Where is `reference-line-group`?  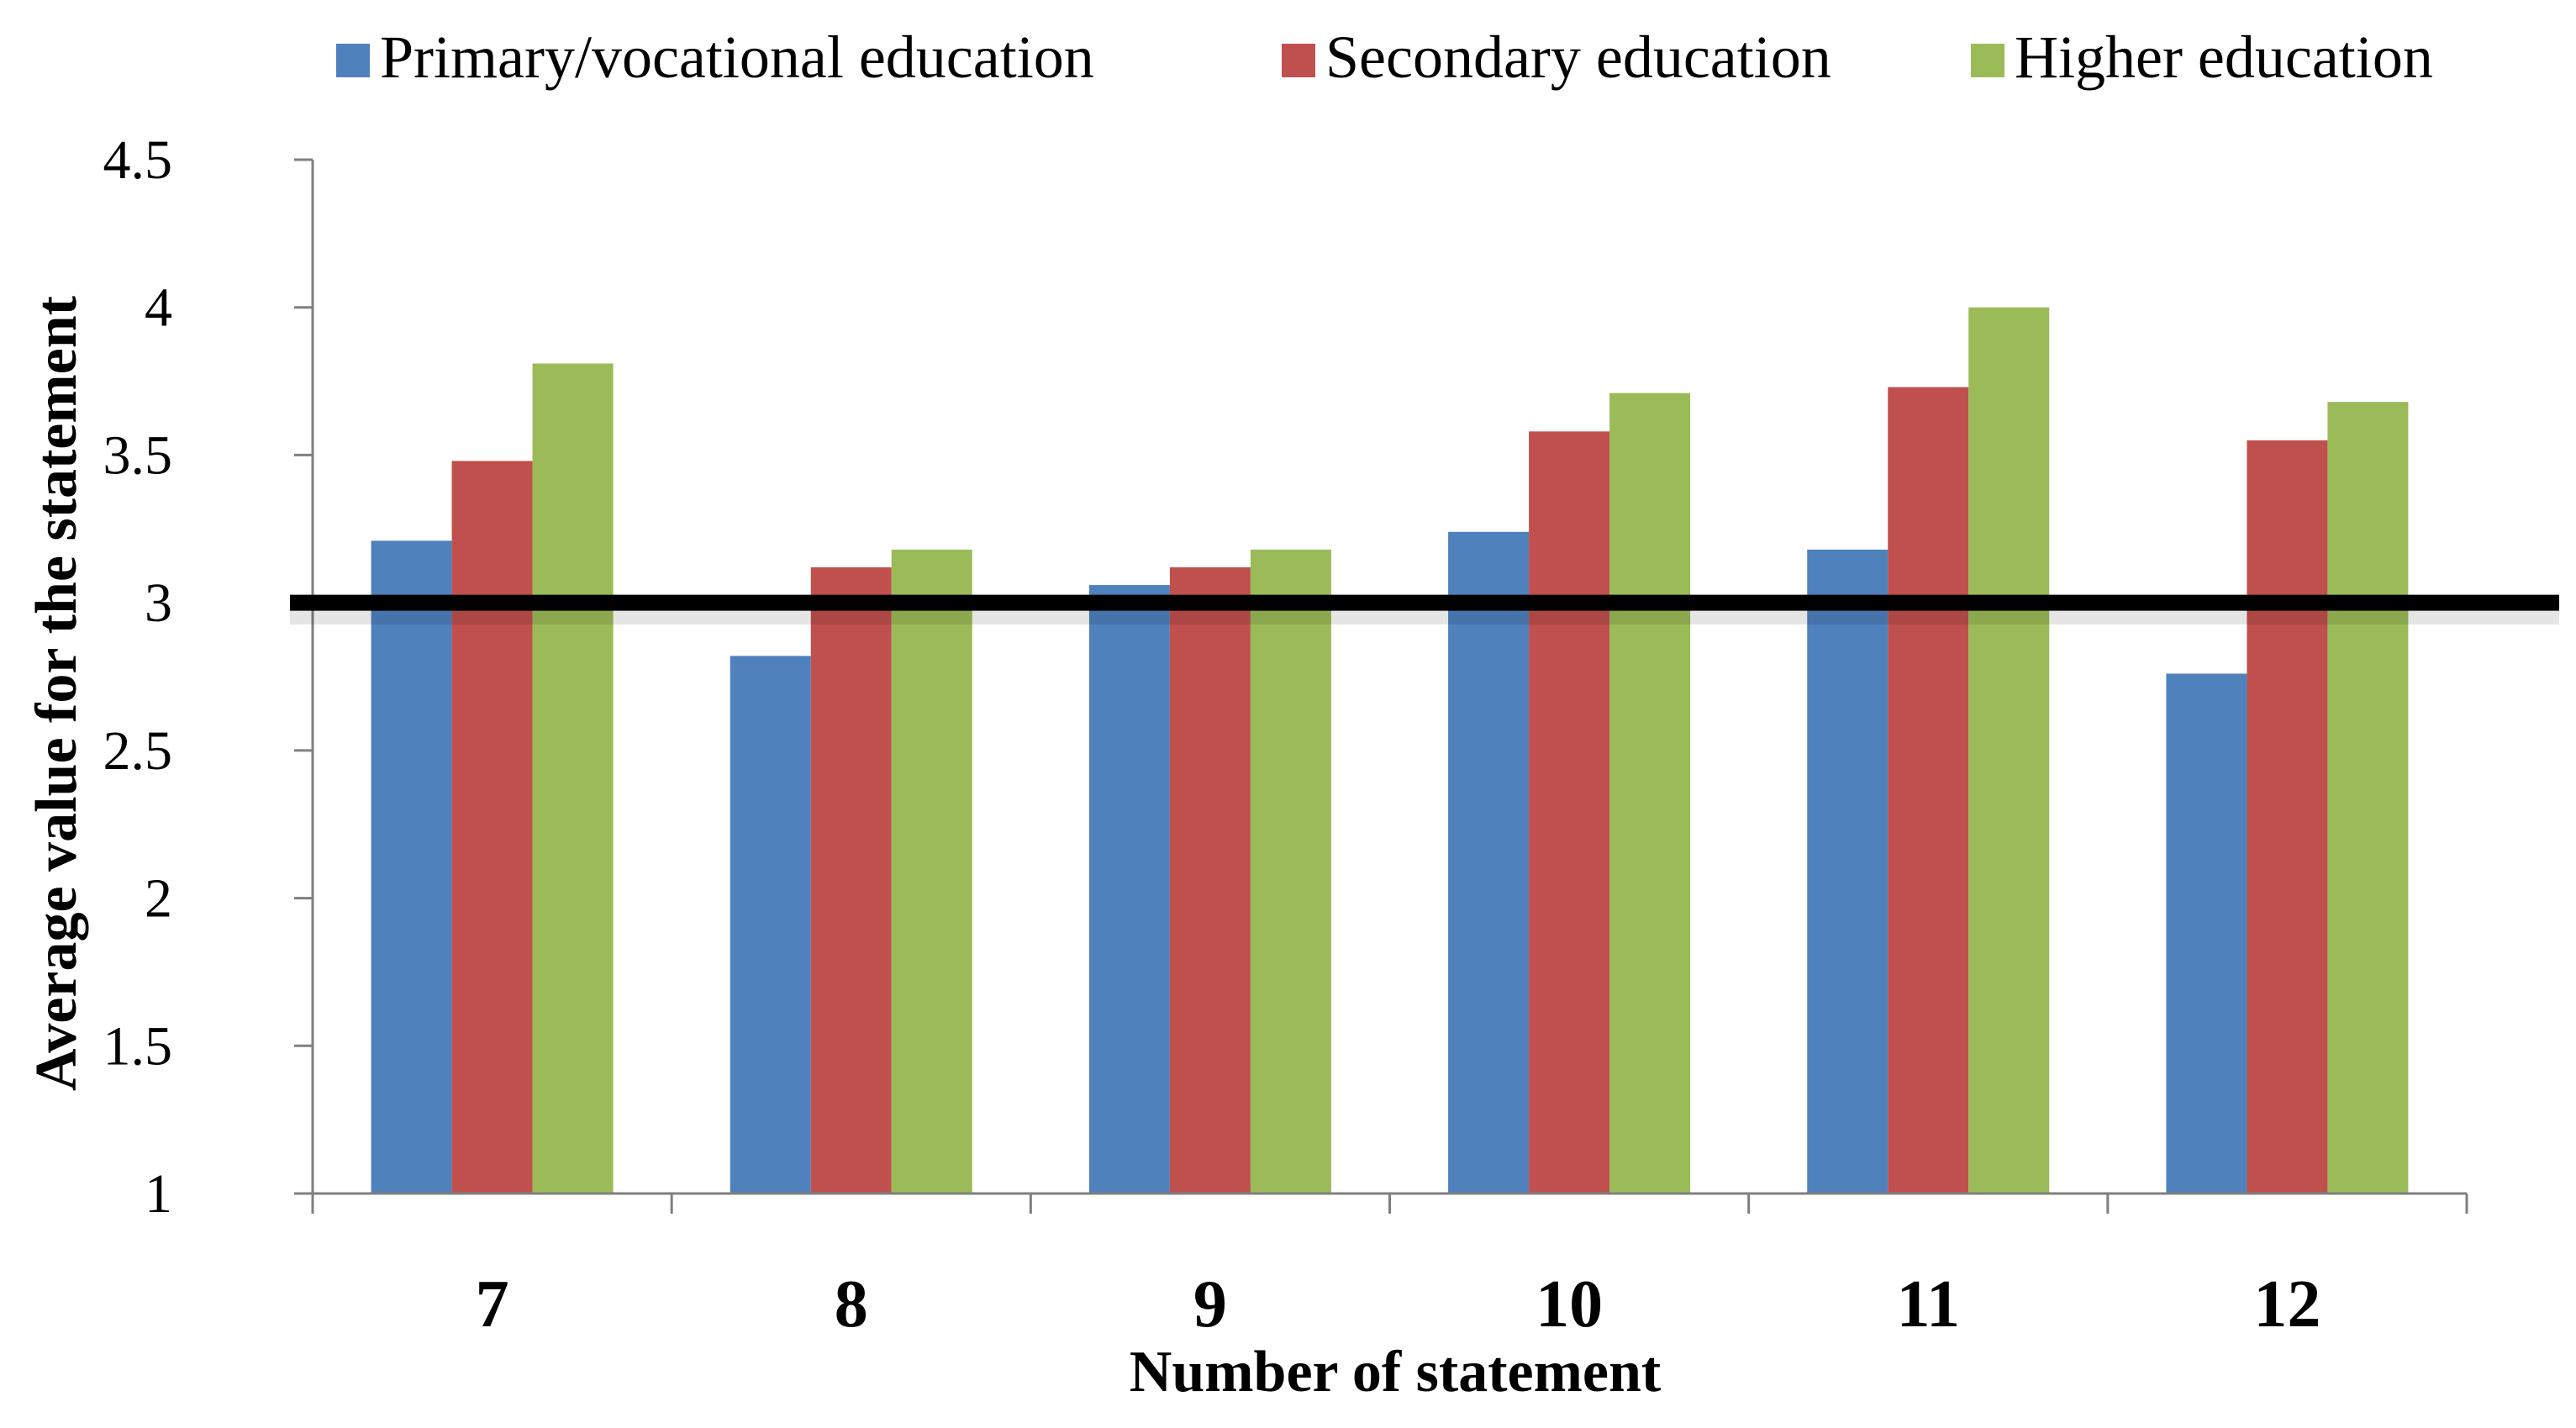
reference-line-group is located at coordinates (1424, 609).